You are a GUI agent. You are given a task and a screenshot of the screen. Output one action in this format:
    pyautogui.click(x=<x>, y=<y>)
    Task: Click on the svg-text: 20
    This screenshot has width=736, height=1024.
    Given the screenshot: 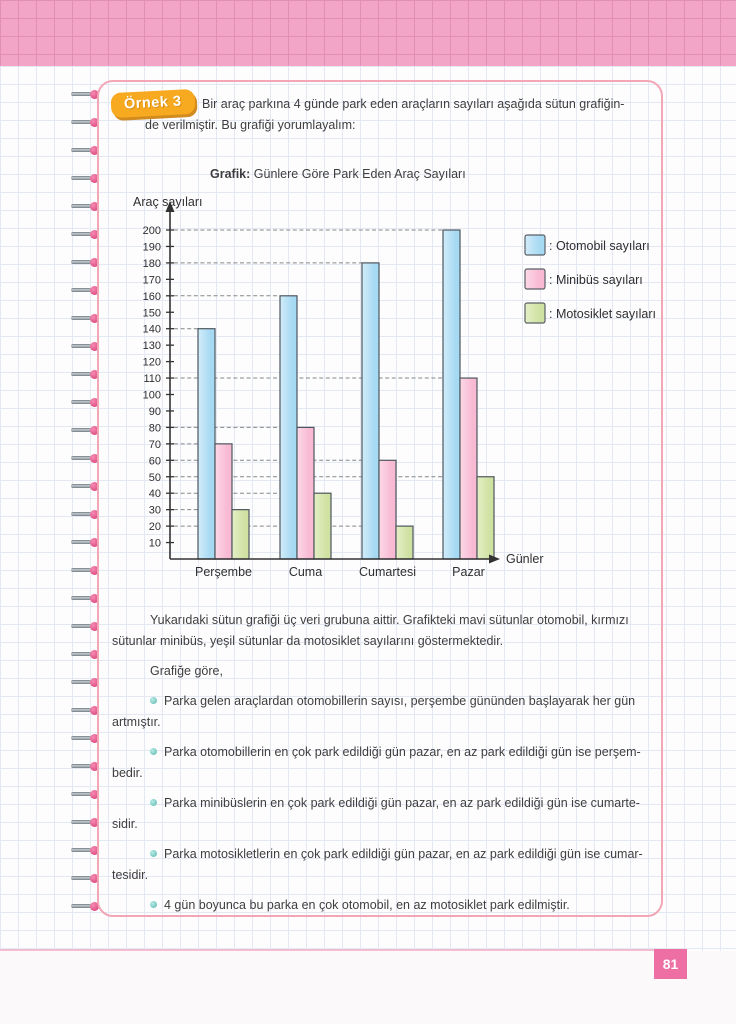 What is the action you would take?
    pyautogui.click(x=155, y=527)
    